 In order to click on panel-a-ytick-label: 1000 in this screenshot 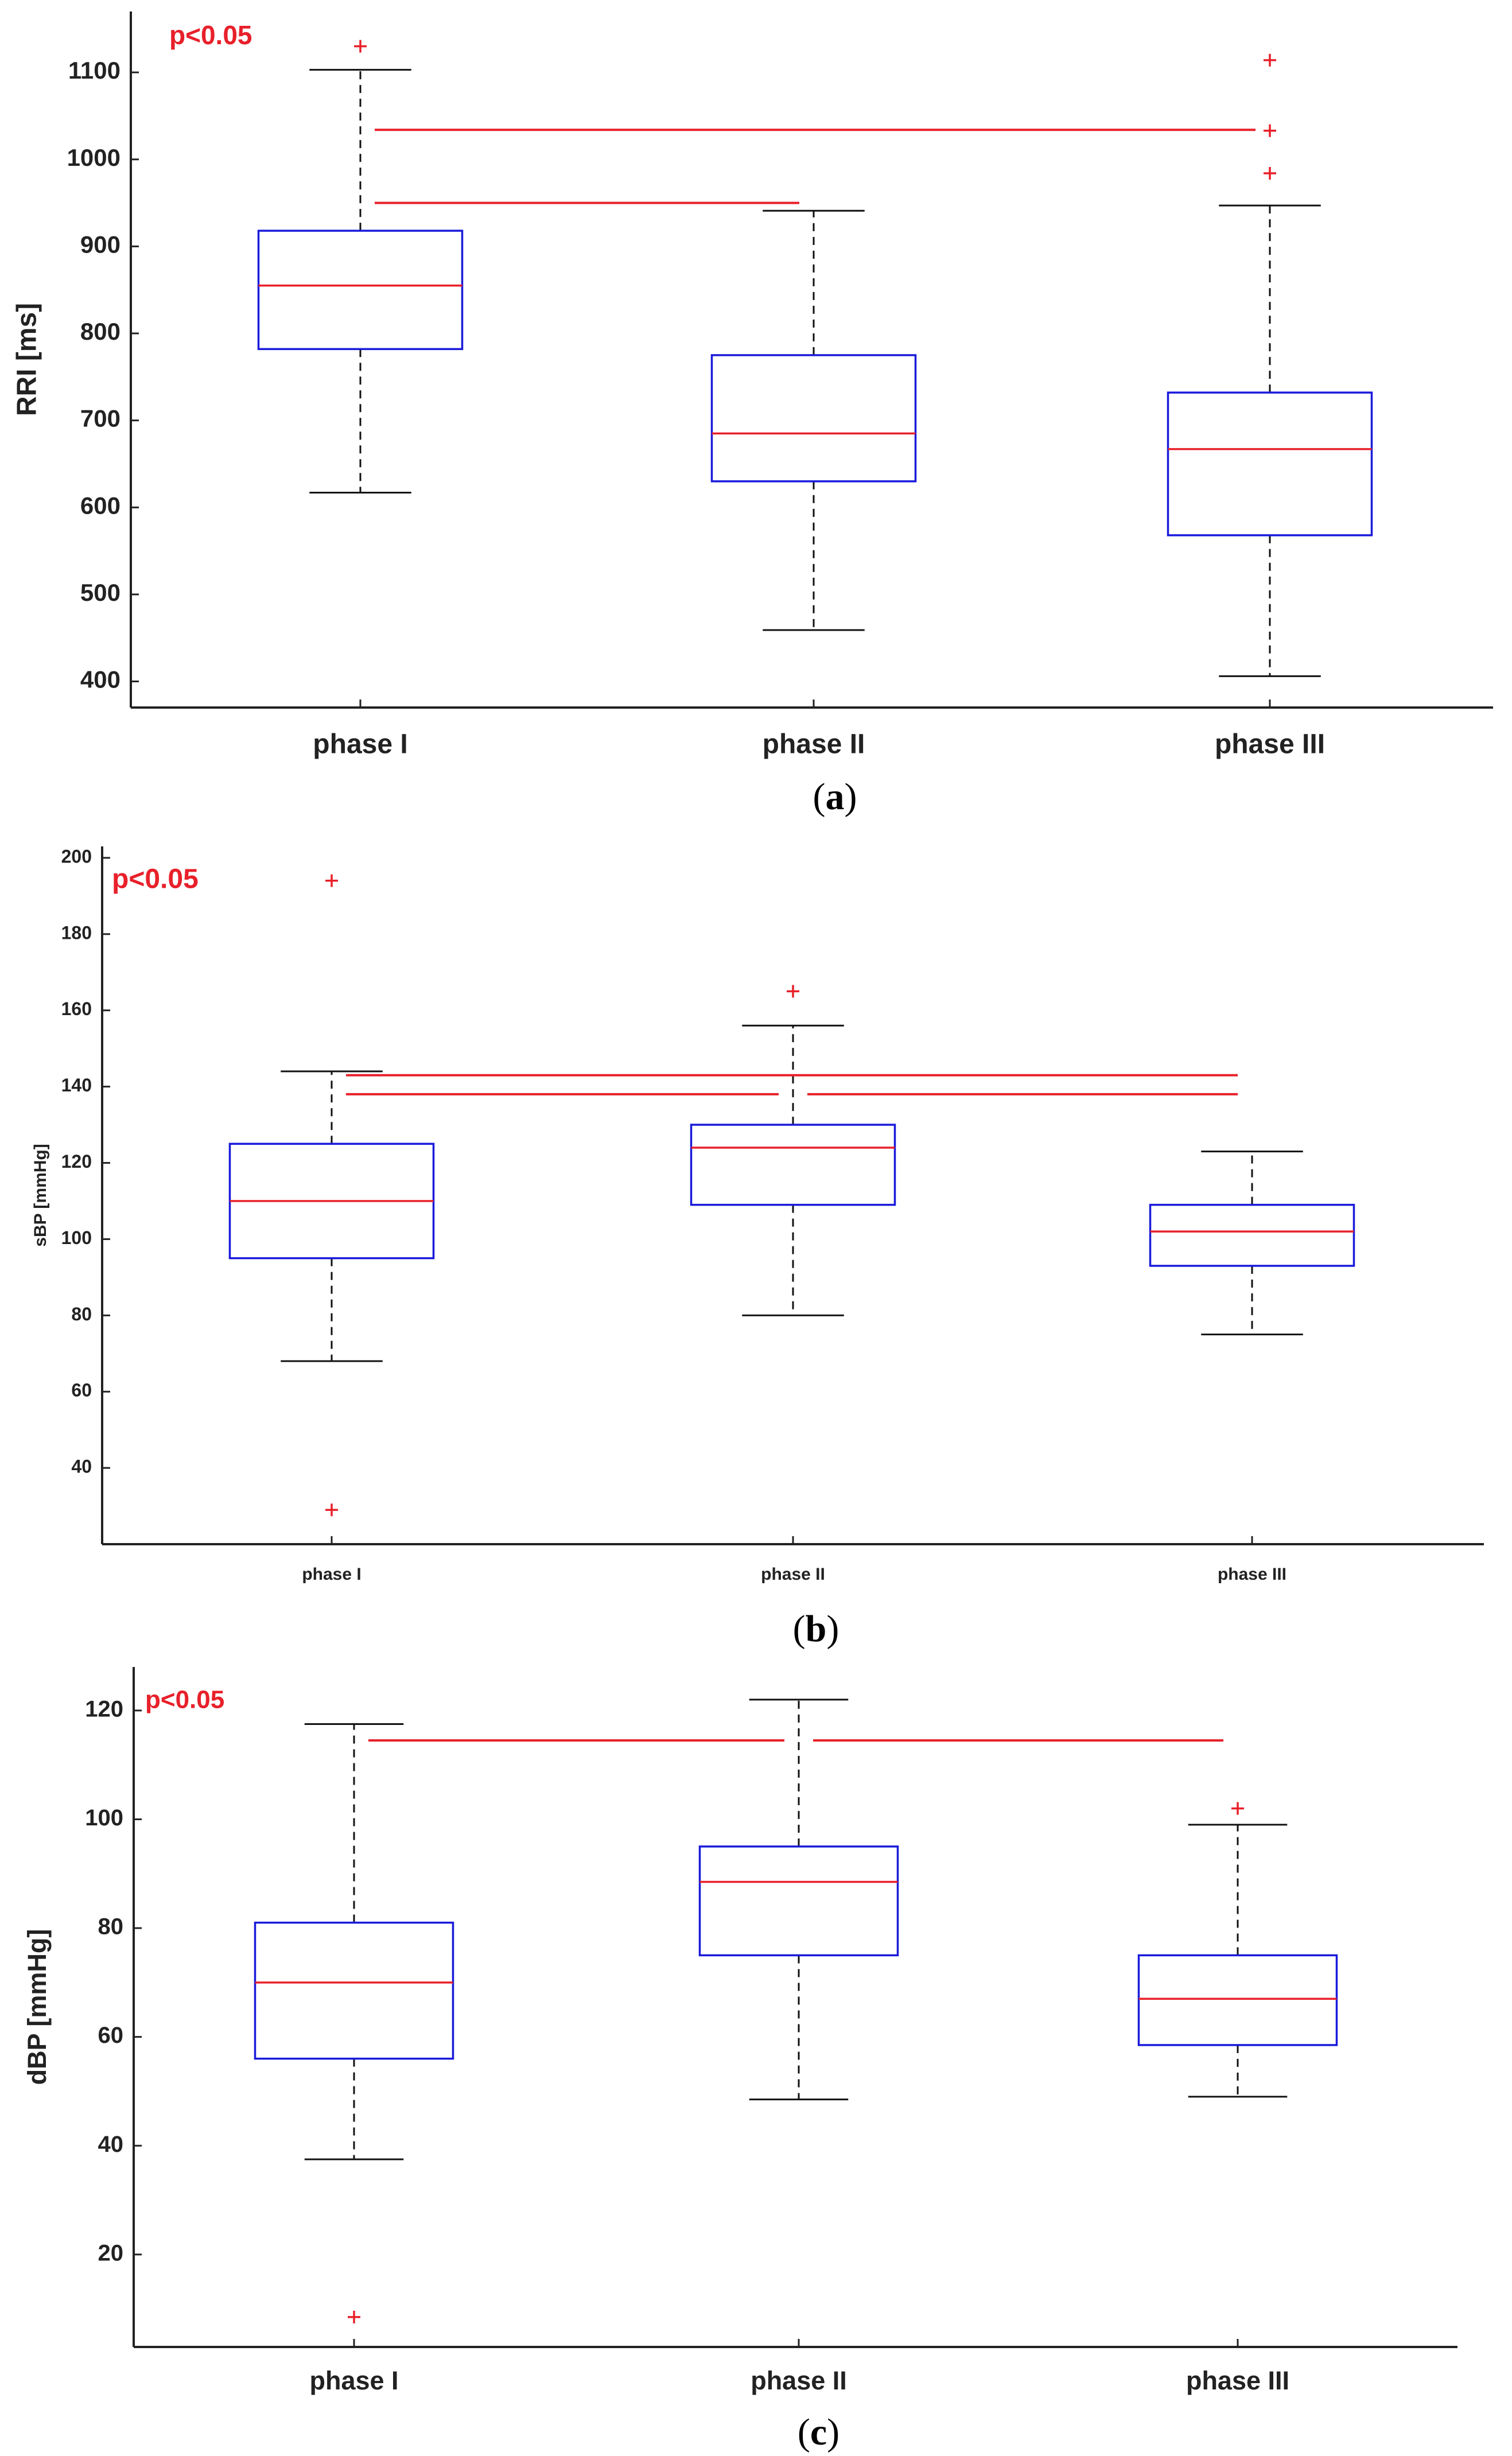, I will do `click(94, 158)`.